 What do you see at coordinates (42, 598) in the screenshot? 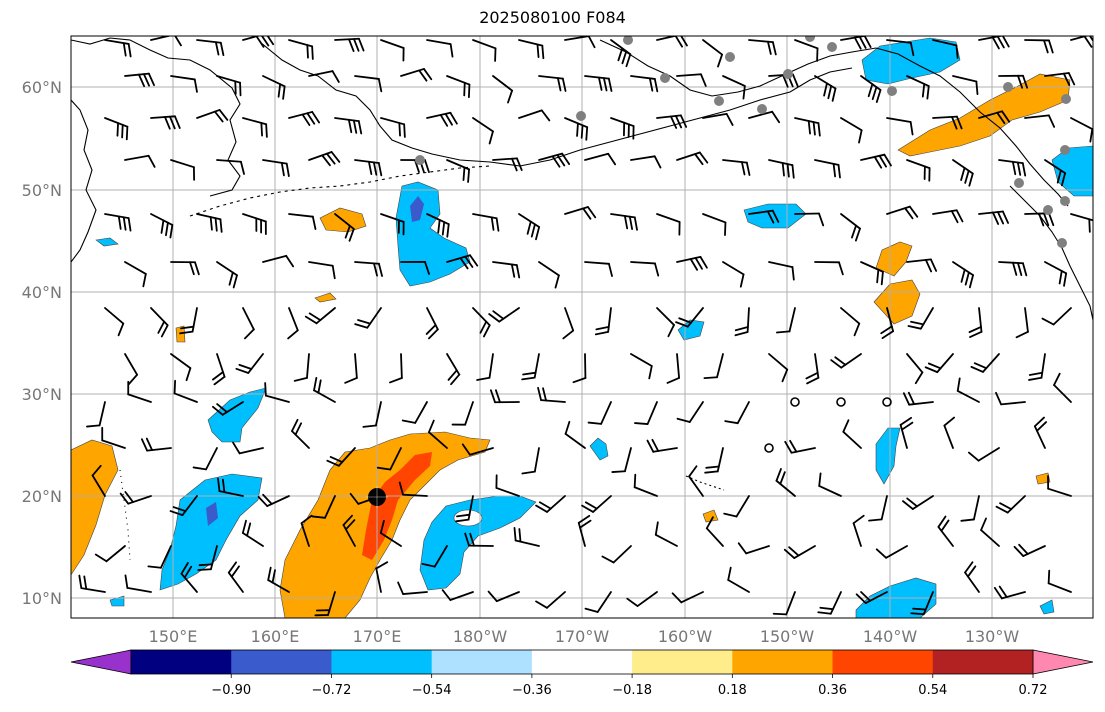
I see `latitude-tick-label: 10°N` at bounding box center [42, 598].